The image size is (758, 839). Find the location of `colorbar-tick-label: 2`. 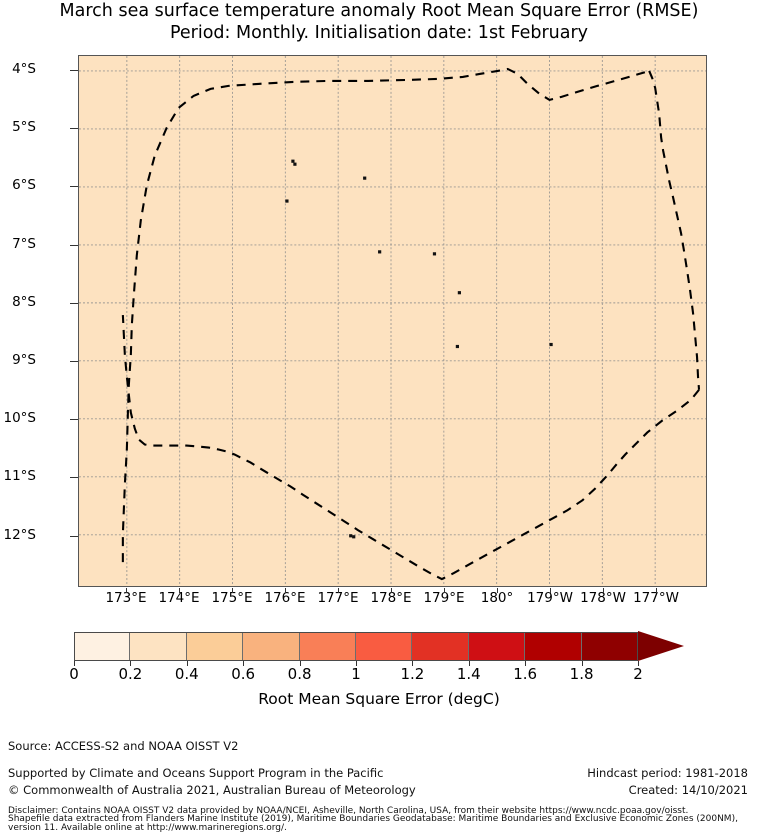

colorbar-tick-label: 2 is located at coordinates (638, 674).